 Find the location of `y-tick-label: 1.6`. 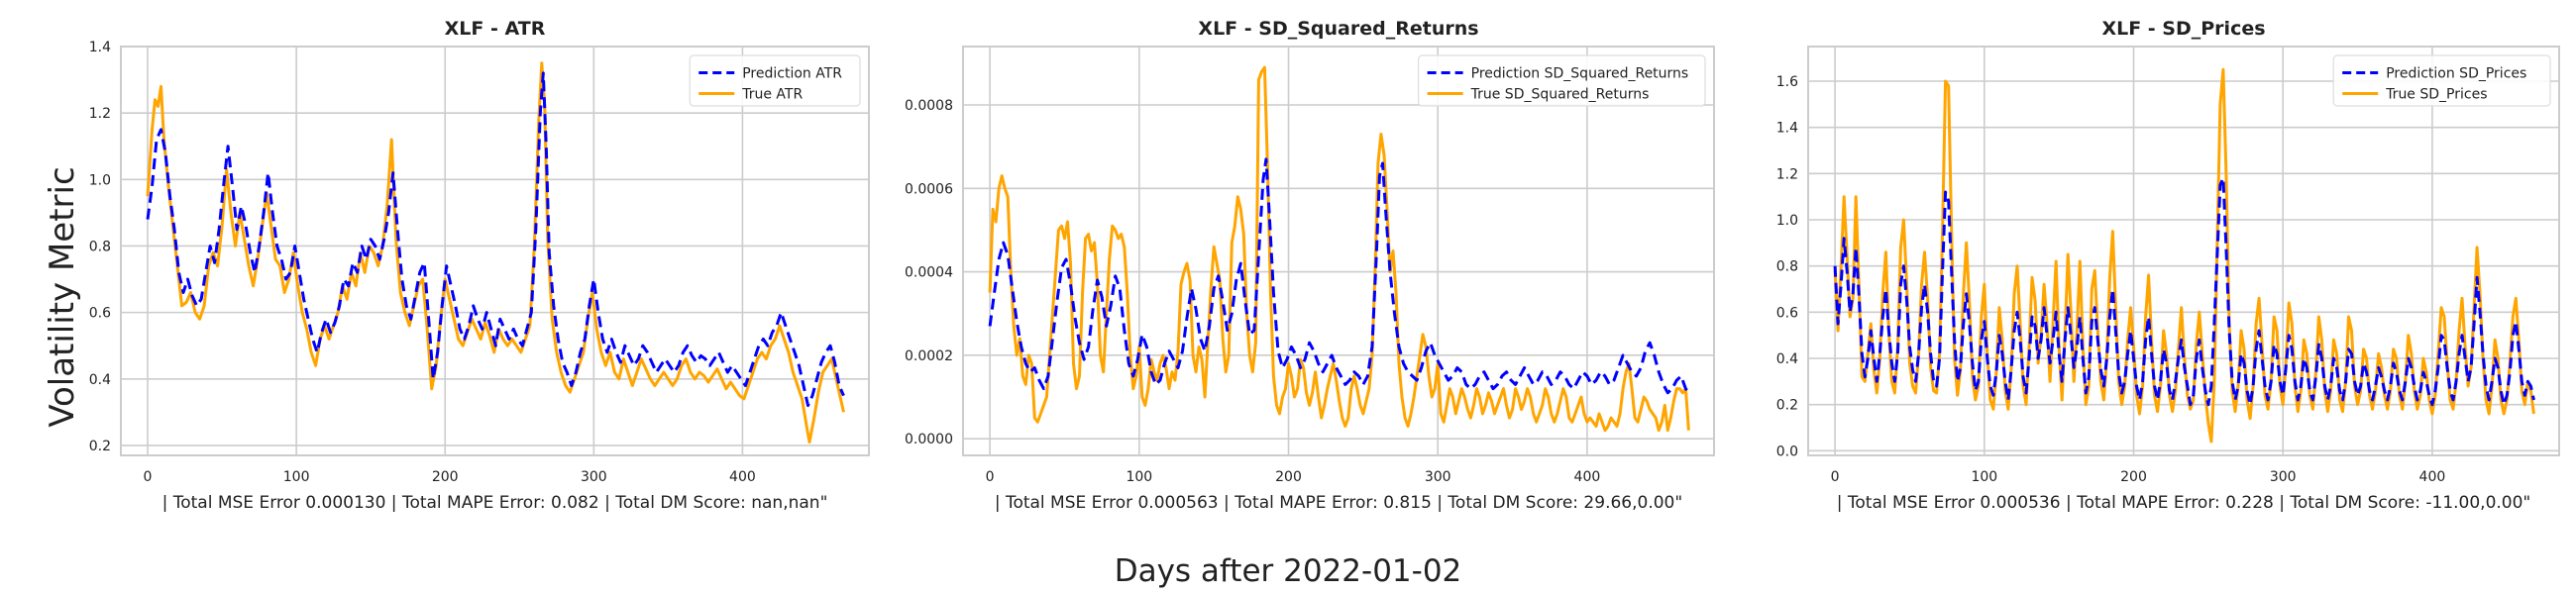

y-tick-label: 1.6 is located at coordinates (1787, 82).